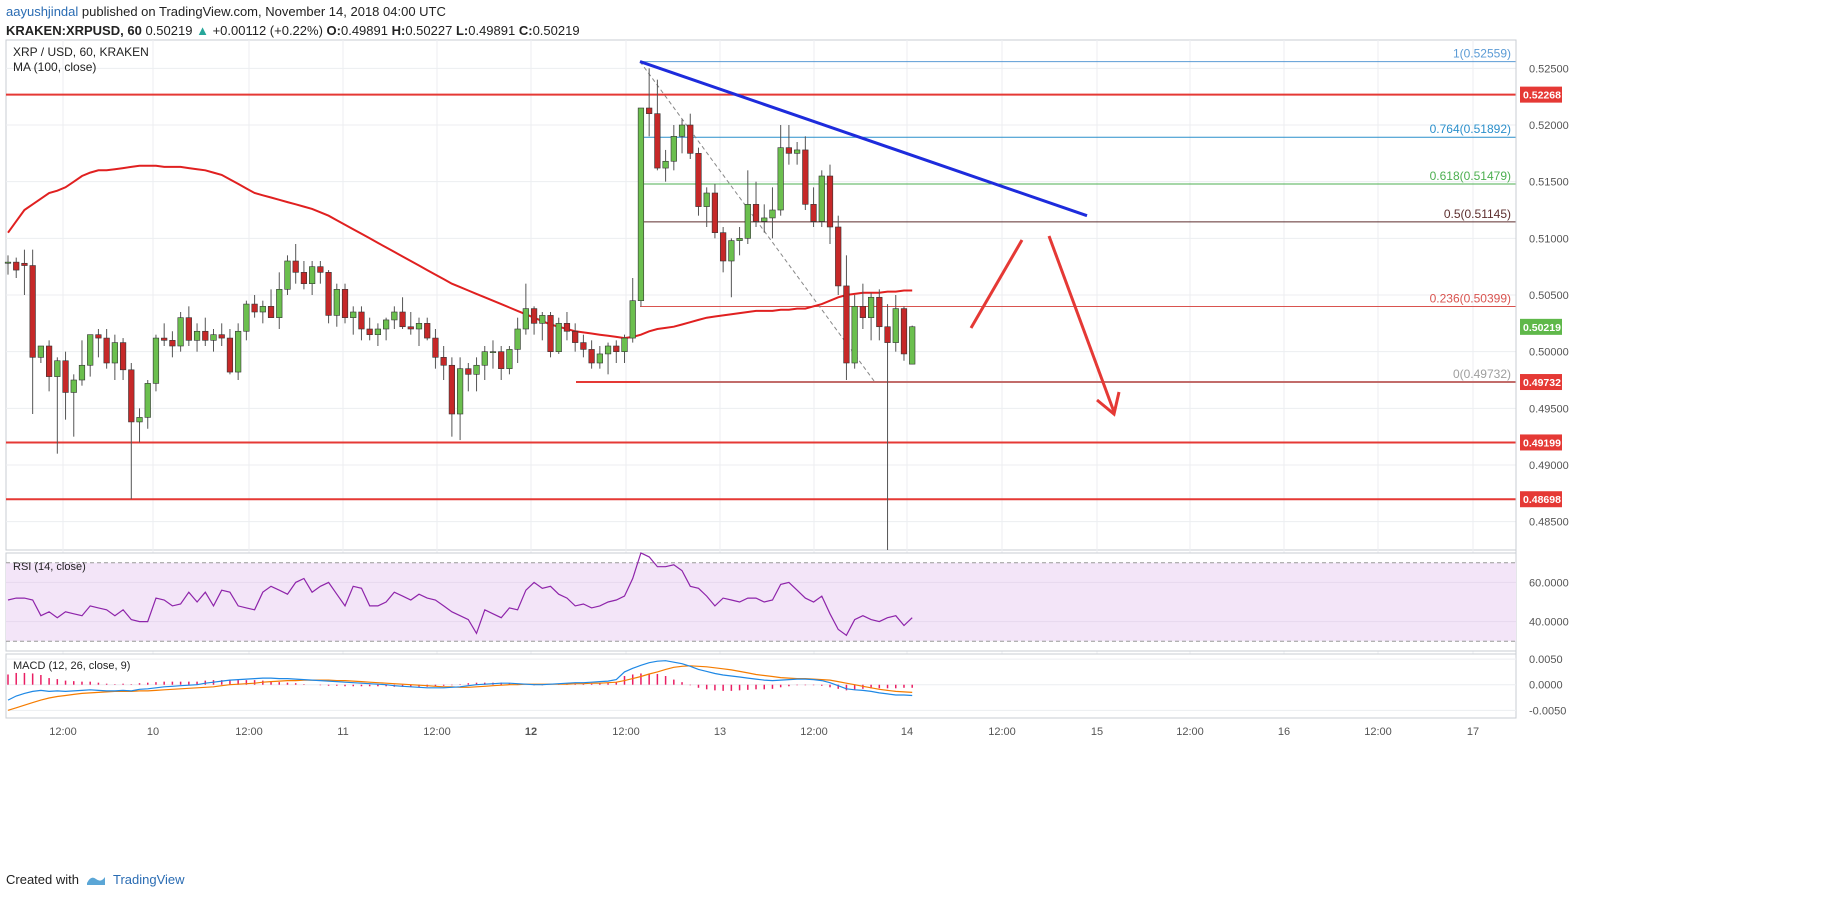 This screenshot has width=1828, height=899. I want to click on x-tick-label: 15, so click(1097, 732).